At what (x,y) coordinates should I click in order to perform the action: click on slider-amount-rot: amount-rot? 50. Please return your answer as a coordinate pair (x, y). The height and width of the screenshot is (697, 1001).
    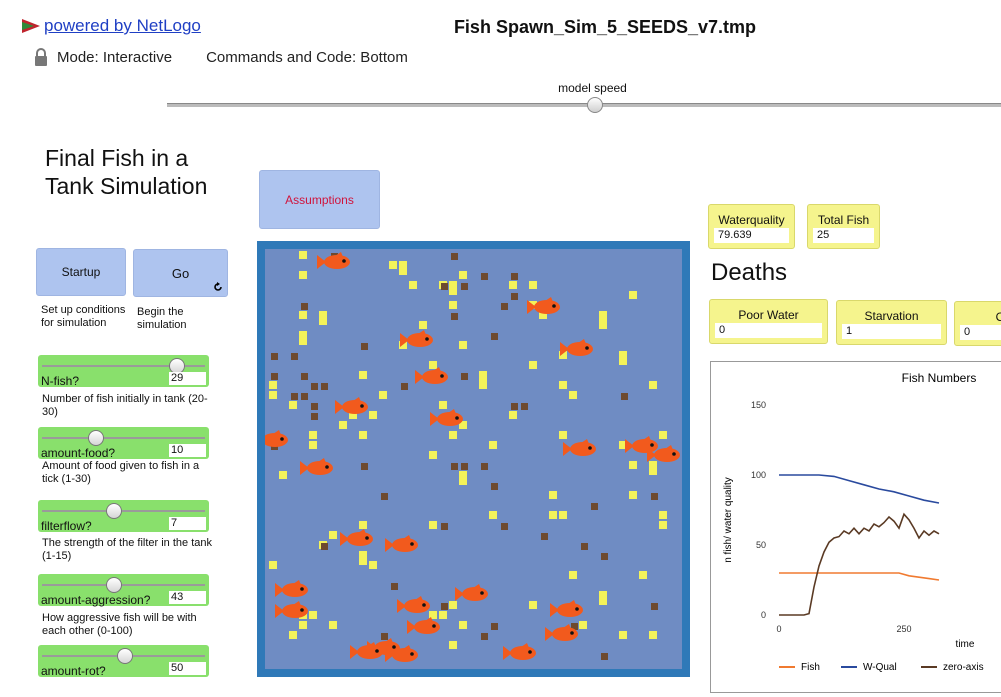
    Looking at the image, I should click on (123, 661).